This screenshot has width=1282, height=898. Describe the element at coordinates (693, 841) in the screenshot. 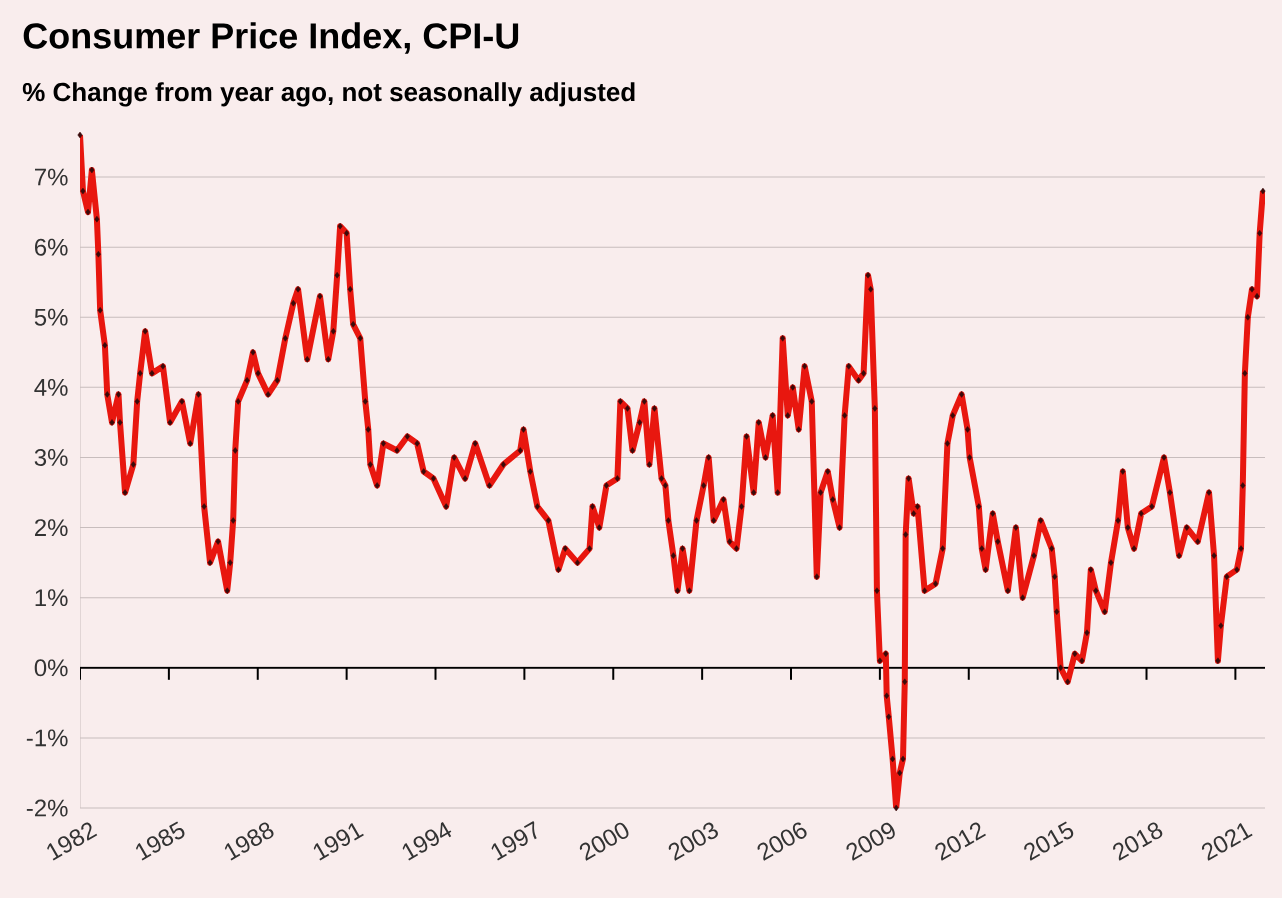

I see `x-tick-label: 2003` at that location.